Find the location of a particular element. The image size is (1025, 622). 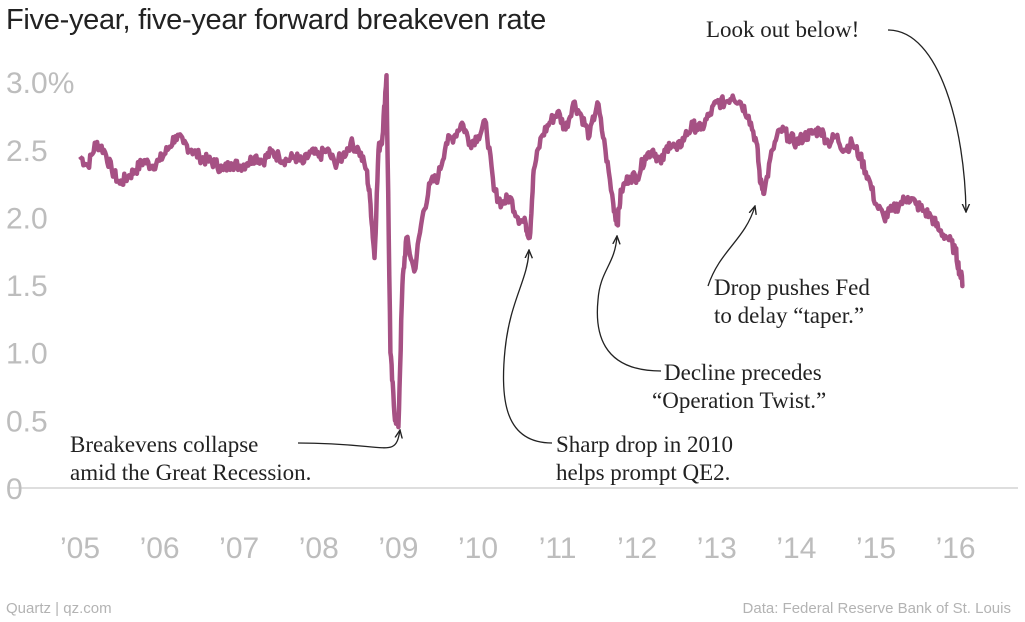

x-tick-label: ’12 is located at coordinates (637, 548).